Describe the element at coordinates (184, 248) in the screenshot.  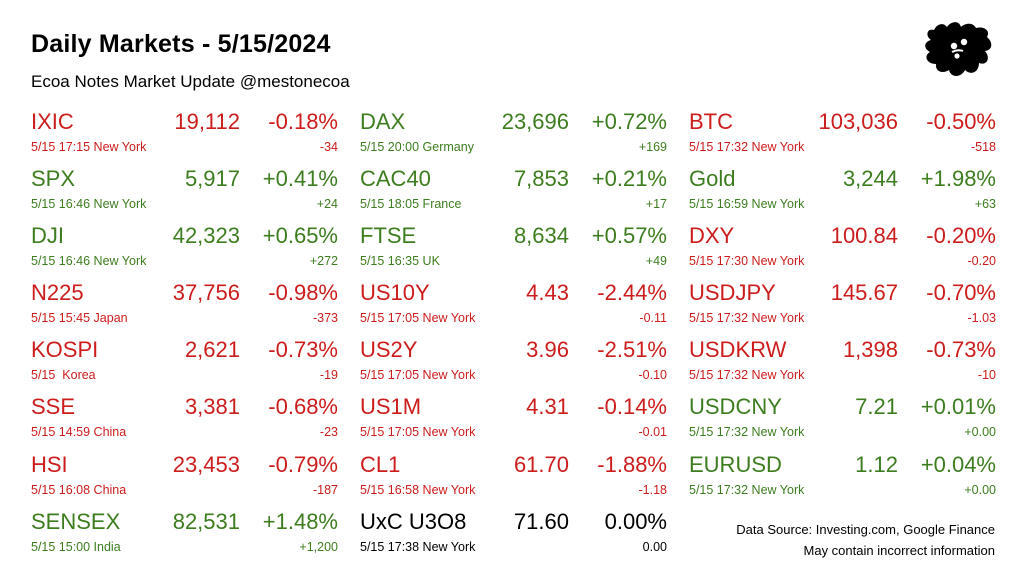
I see `quote-cell: DJI 42,323 +0.65% 5/15 16:46 New York +272` at that location.